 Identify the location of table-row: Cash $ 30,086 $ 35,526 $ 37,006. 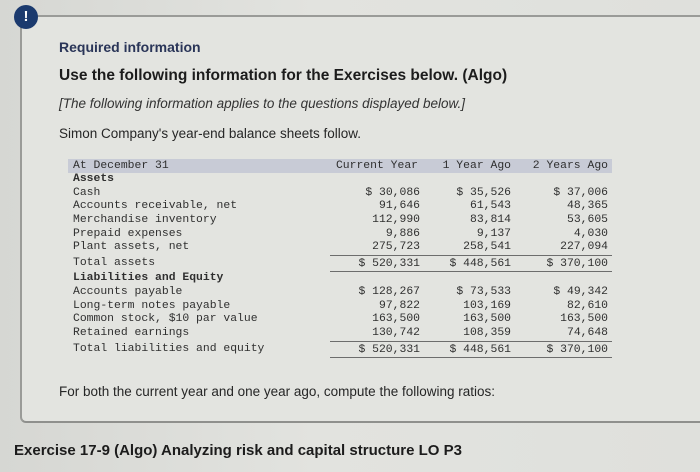
(340, 194).